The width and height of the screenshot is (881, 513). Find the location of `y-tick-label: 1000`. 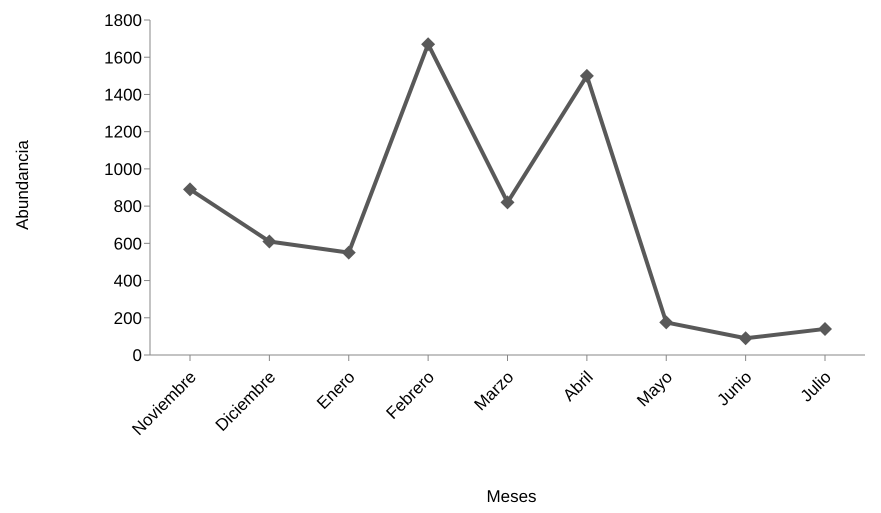

y-tick-label: 1000 is located at coordinates (123, 169).